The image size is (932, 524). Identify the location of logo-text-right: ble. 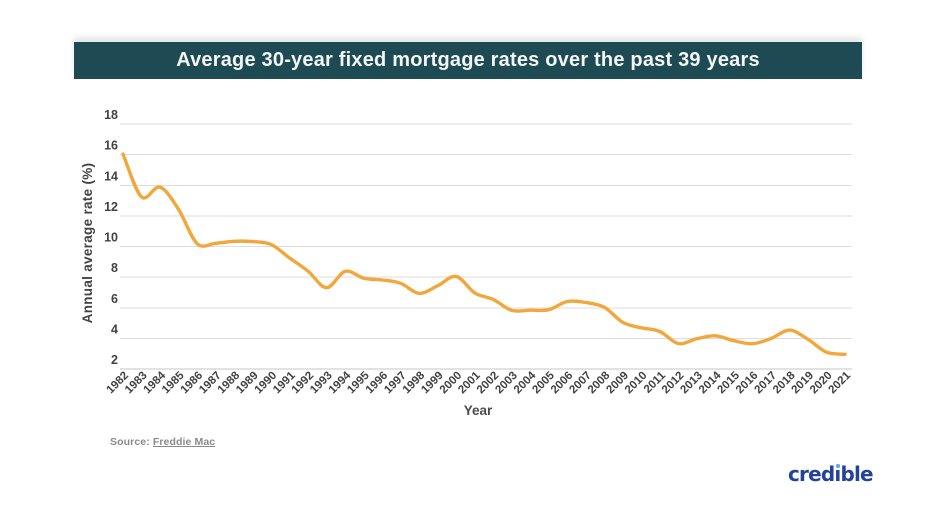
(856, 474).